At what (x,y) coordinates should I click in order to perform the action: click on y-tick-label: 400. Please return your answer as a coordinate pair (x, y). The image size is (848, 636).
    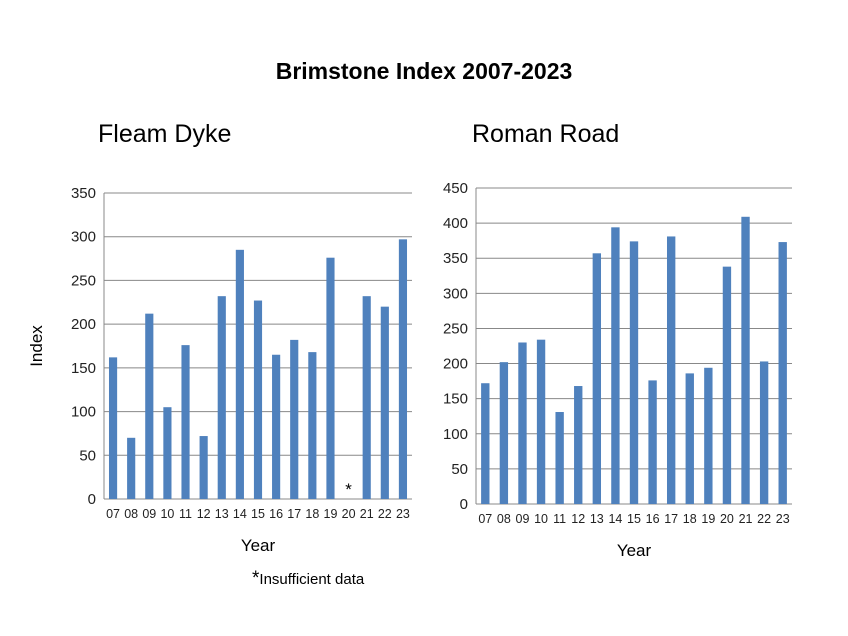
    Looking at the image, I should click on (455, 223).